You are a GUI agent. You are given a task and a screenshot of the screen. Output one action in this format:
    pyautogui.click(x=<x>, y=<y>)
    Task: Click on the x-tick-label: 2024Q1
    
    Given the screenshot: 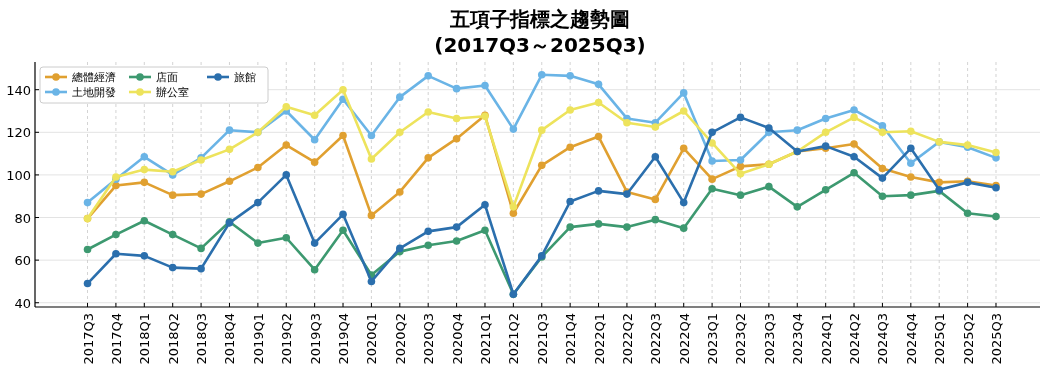 What is the action you would take?
    pyautogui.click(x=826, y=339)
    